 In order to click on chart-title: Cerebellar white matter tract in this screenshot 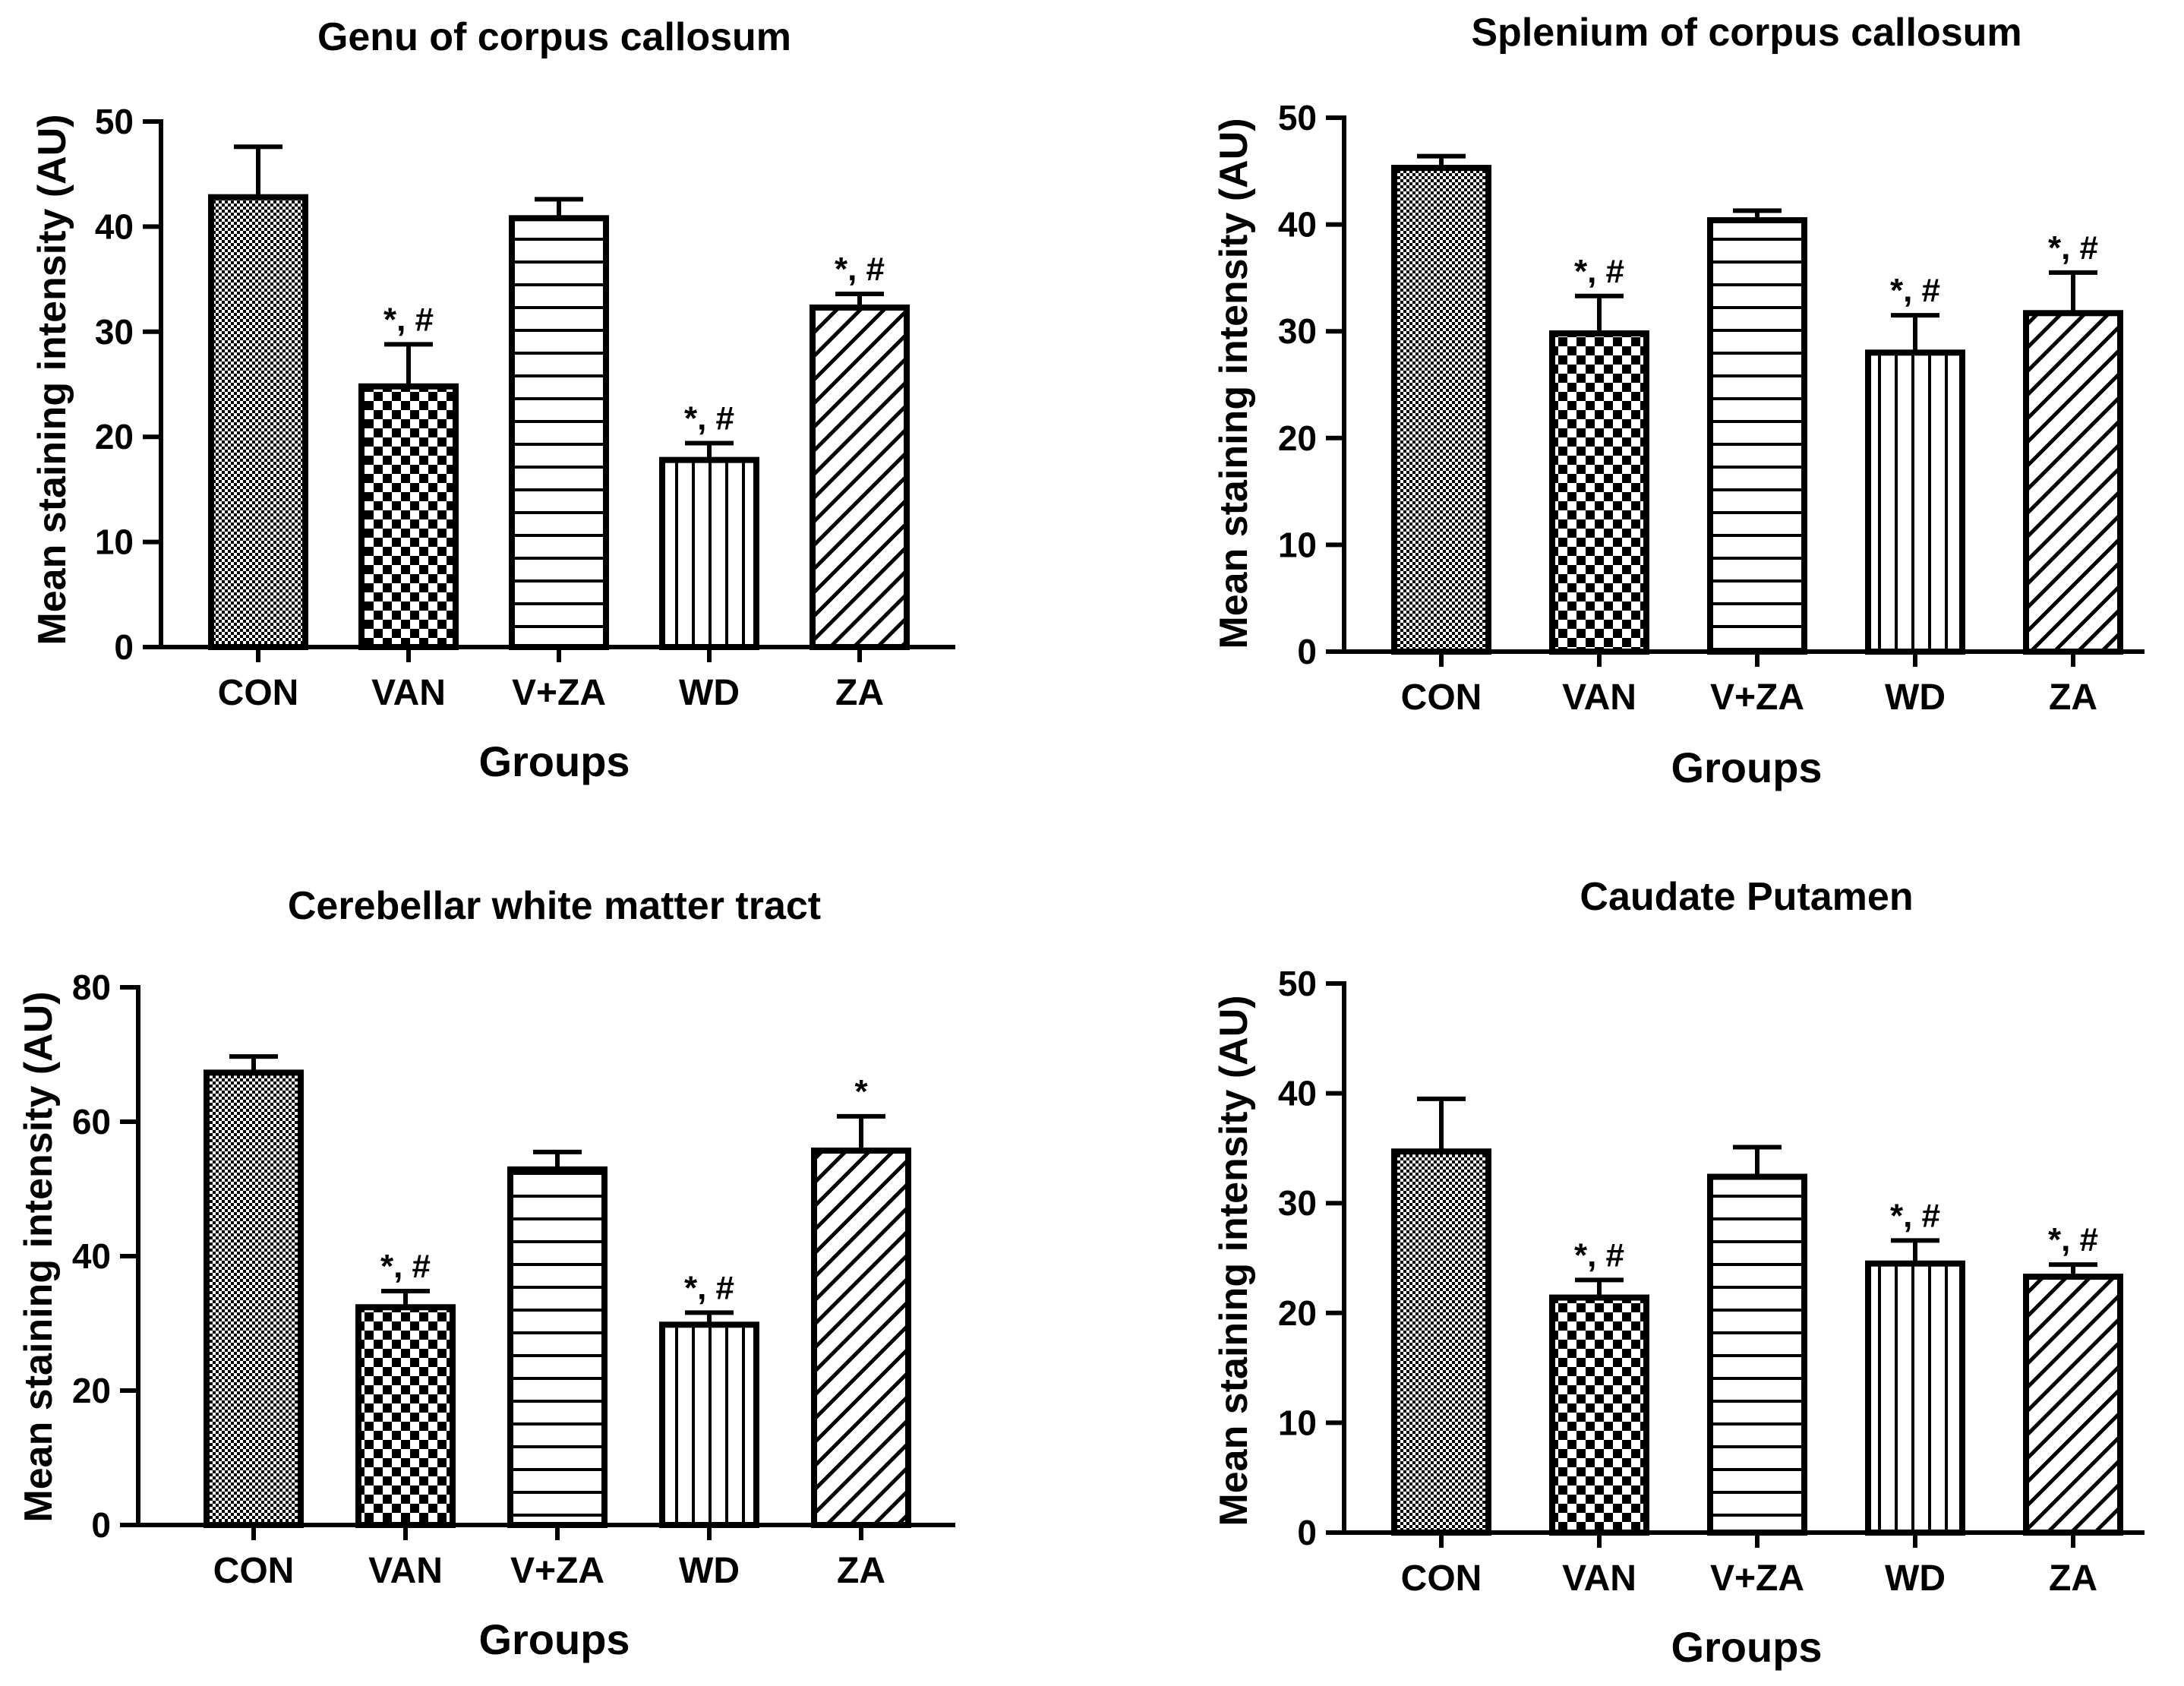, I will do `click(554, 906)`.